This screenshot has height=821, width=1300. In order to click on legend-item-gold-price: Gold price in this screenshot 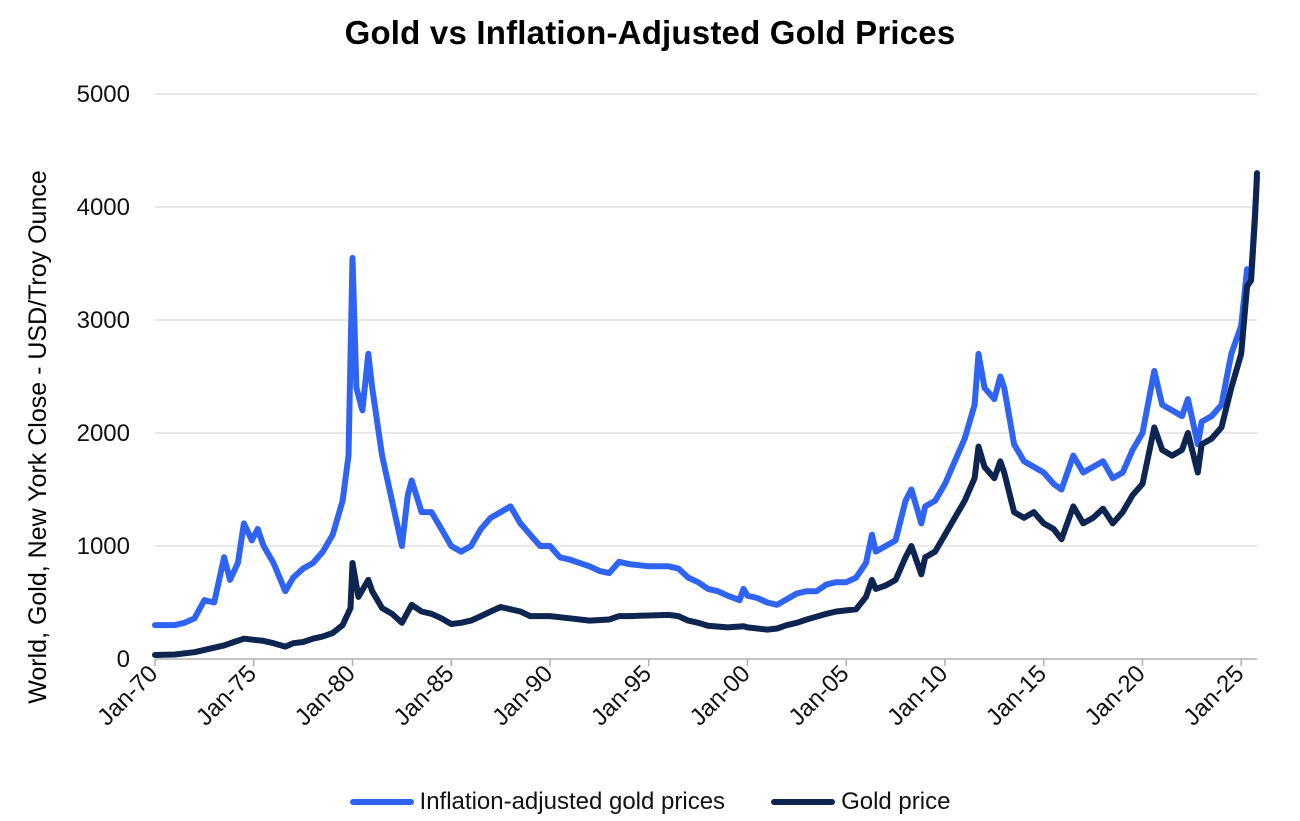, I will do `click(860, 802)`.